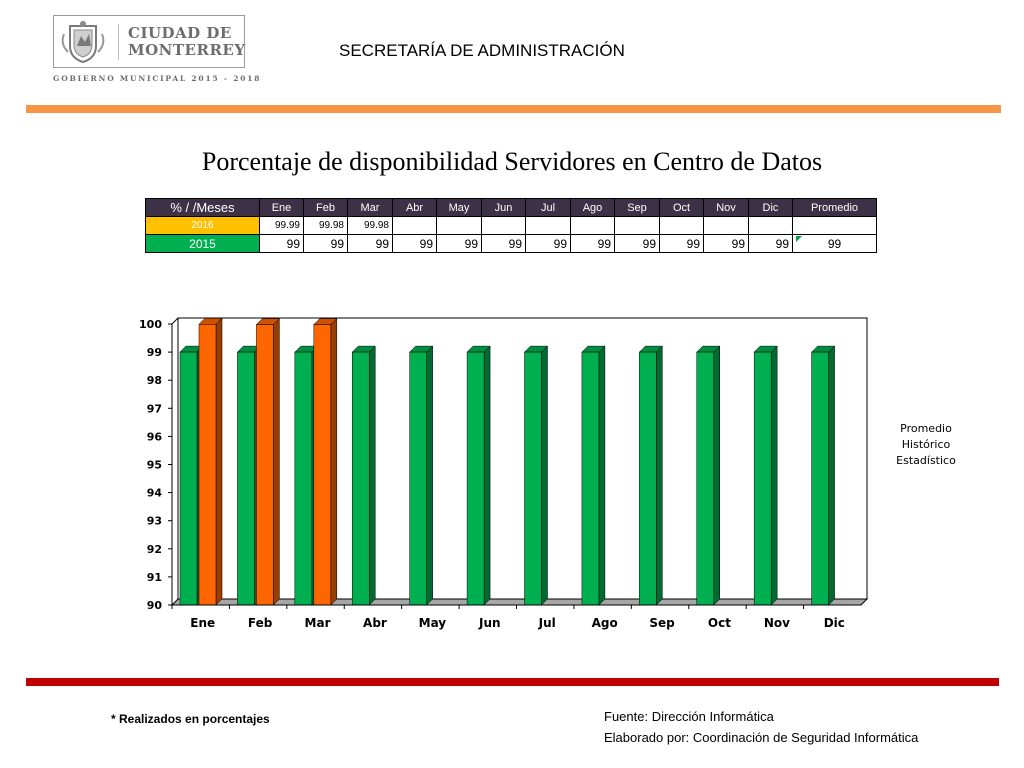 This screenshot has height=768, width=1024. Describe the element at coordinates (433, 623) in the screenshot. I see `x-tick-label: May` at that location.